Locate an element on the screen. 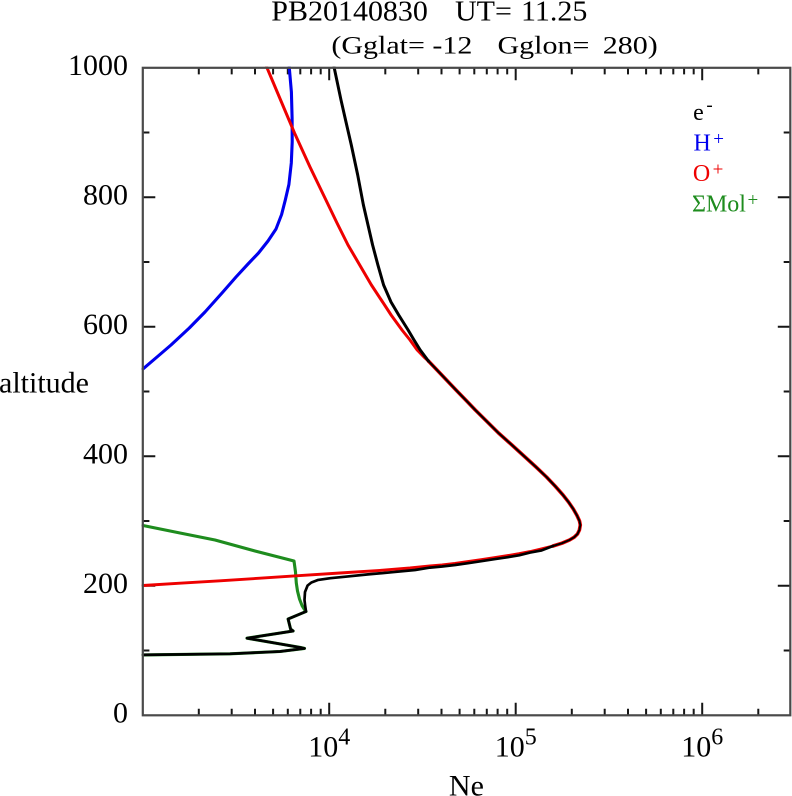 This screenshot has width=792, height=796. svg-text: 1000 is located at coordinates (98, 65).